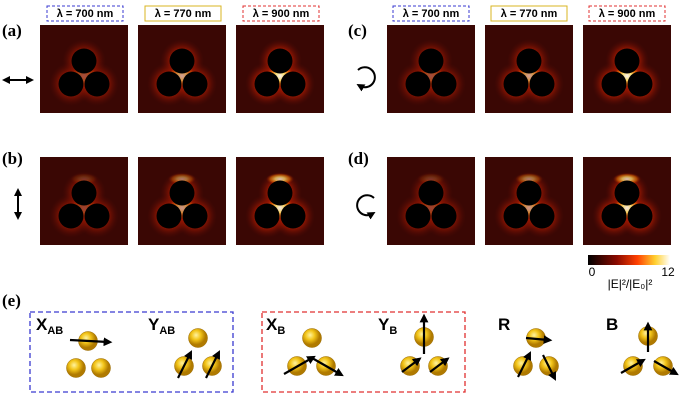 The image size is (681, 400). What do you see at coordinates (668, 272) in the screenshot?
I see `colorbar-max: 12` at bounding box center [668, 272].